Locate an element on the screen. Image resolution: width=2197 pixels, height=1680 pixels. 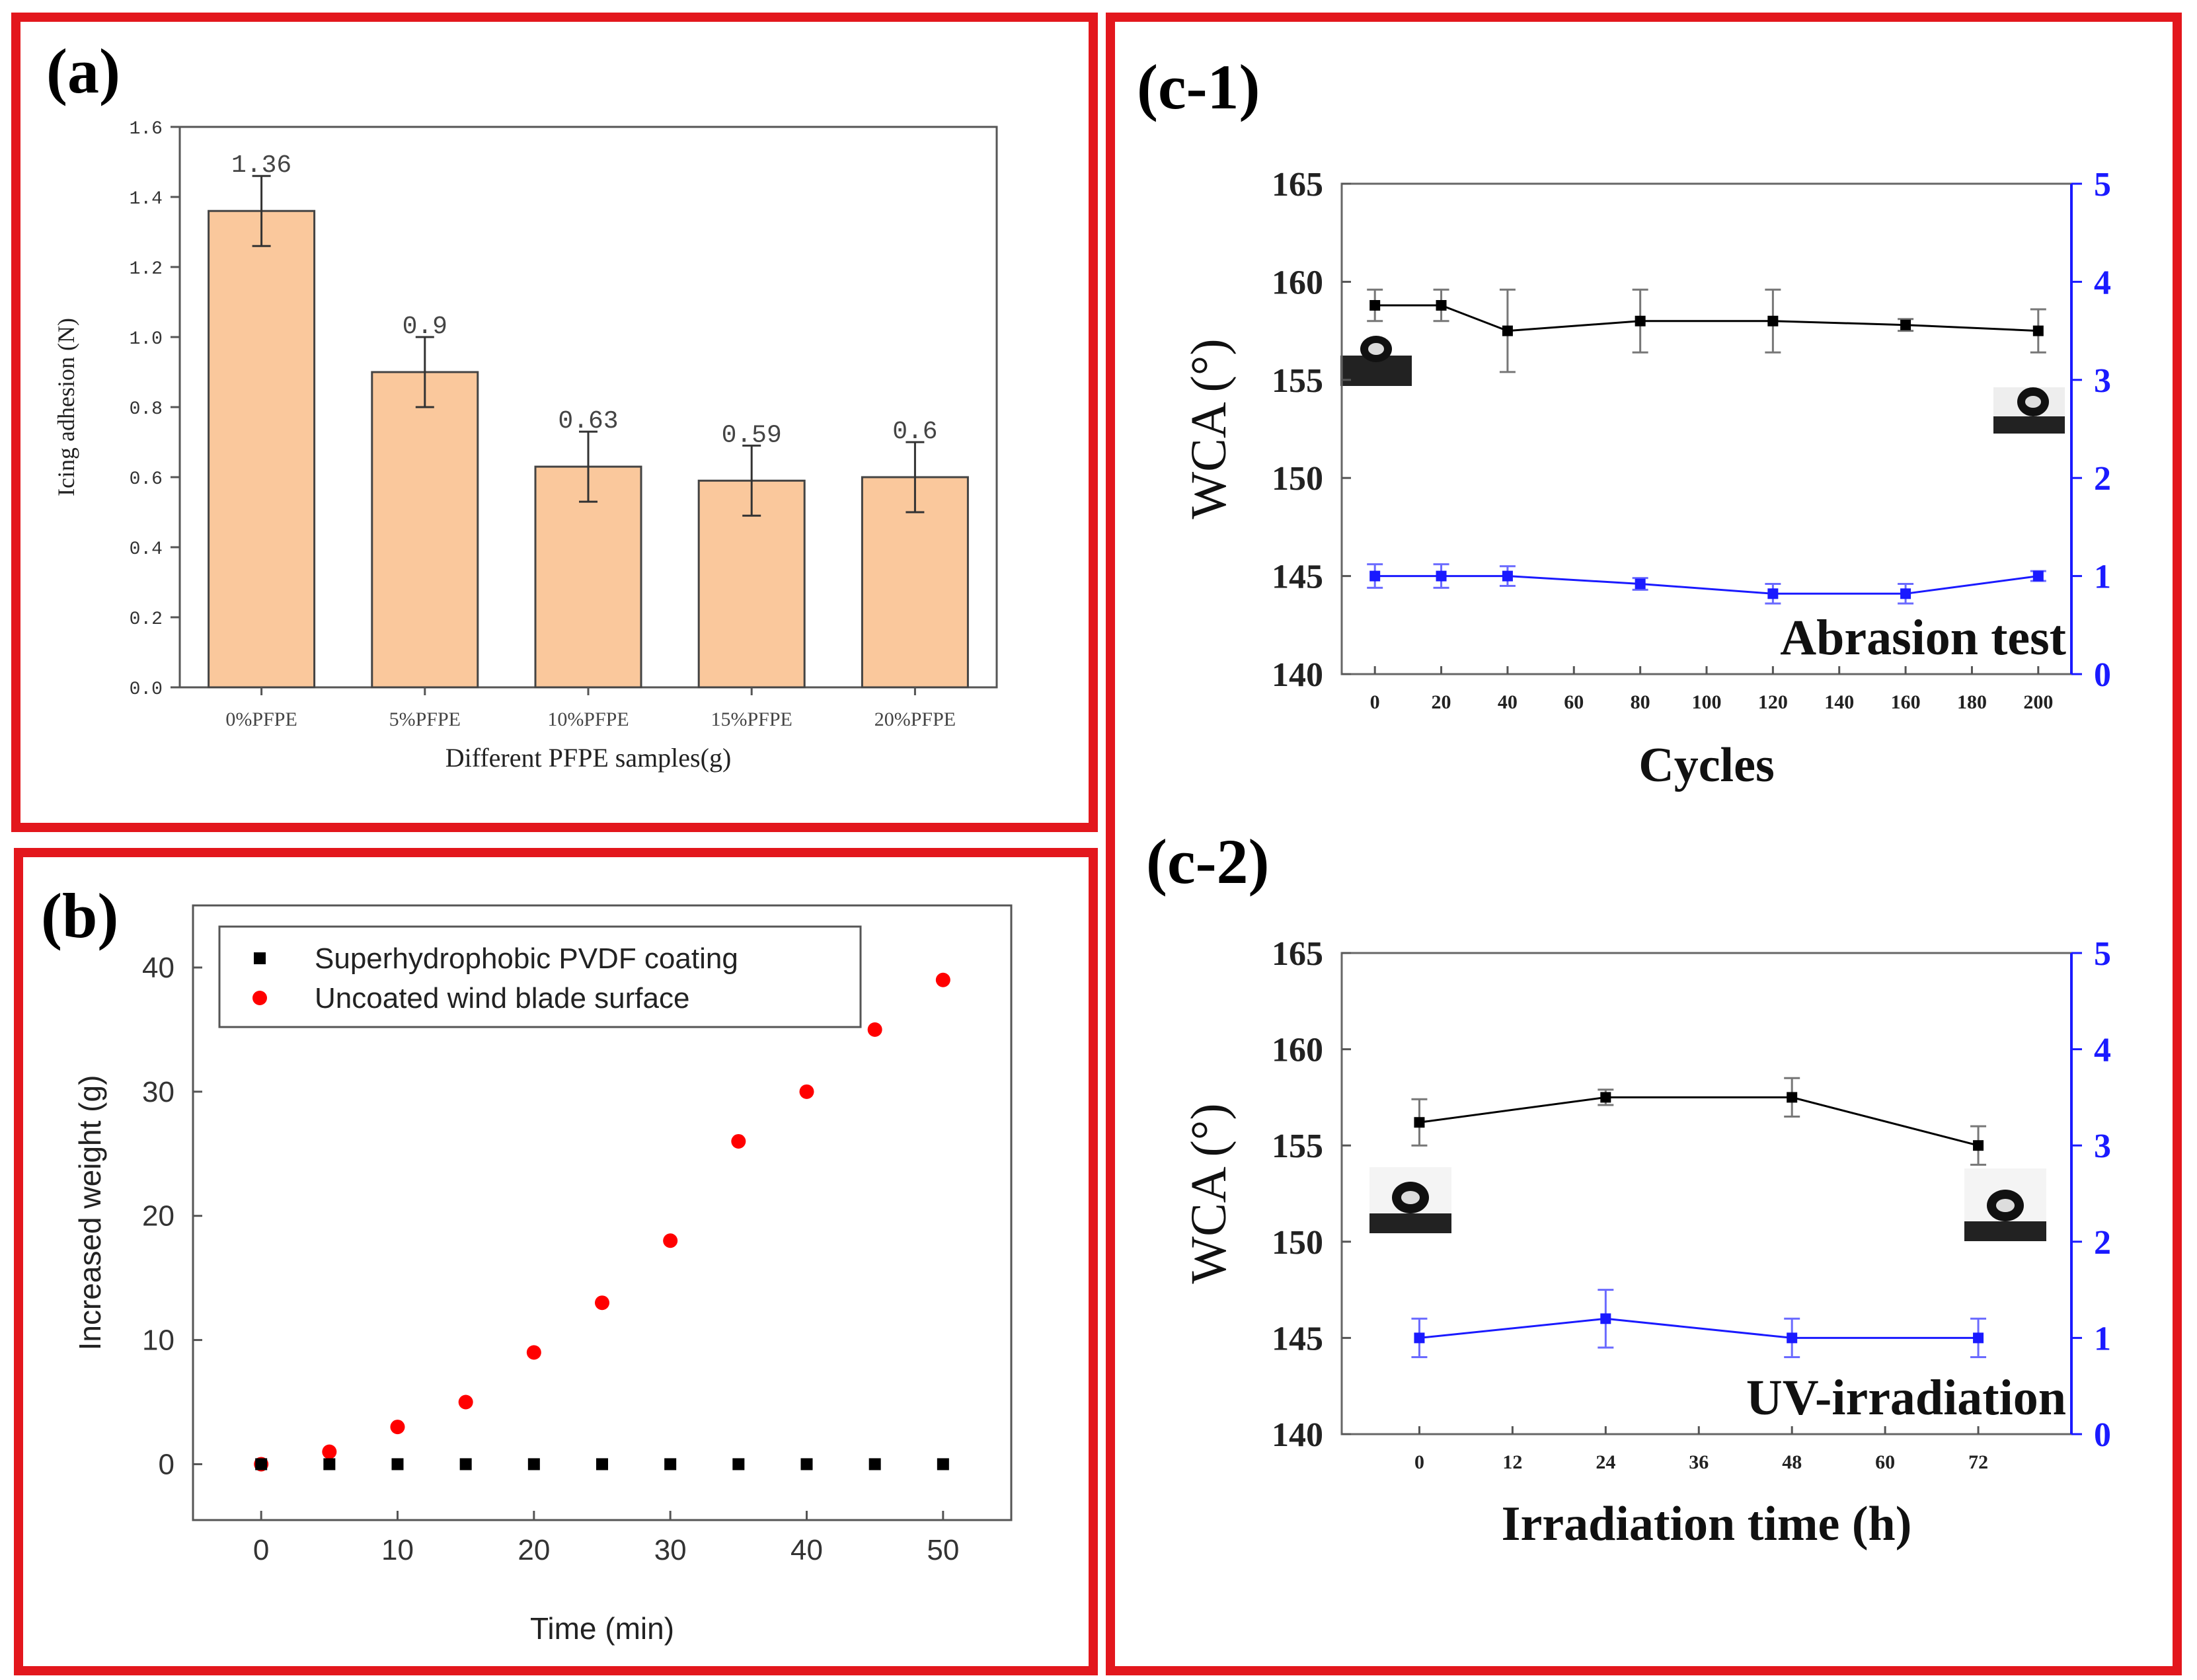
x-tick-label: 120 is located at coordinates (1773, 702).